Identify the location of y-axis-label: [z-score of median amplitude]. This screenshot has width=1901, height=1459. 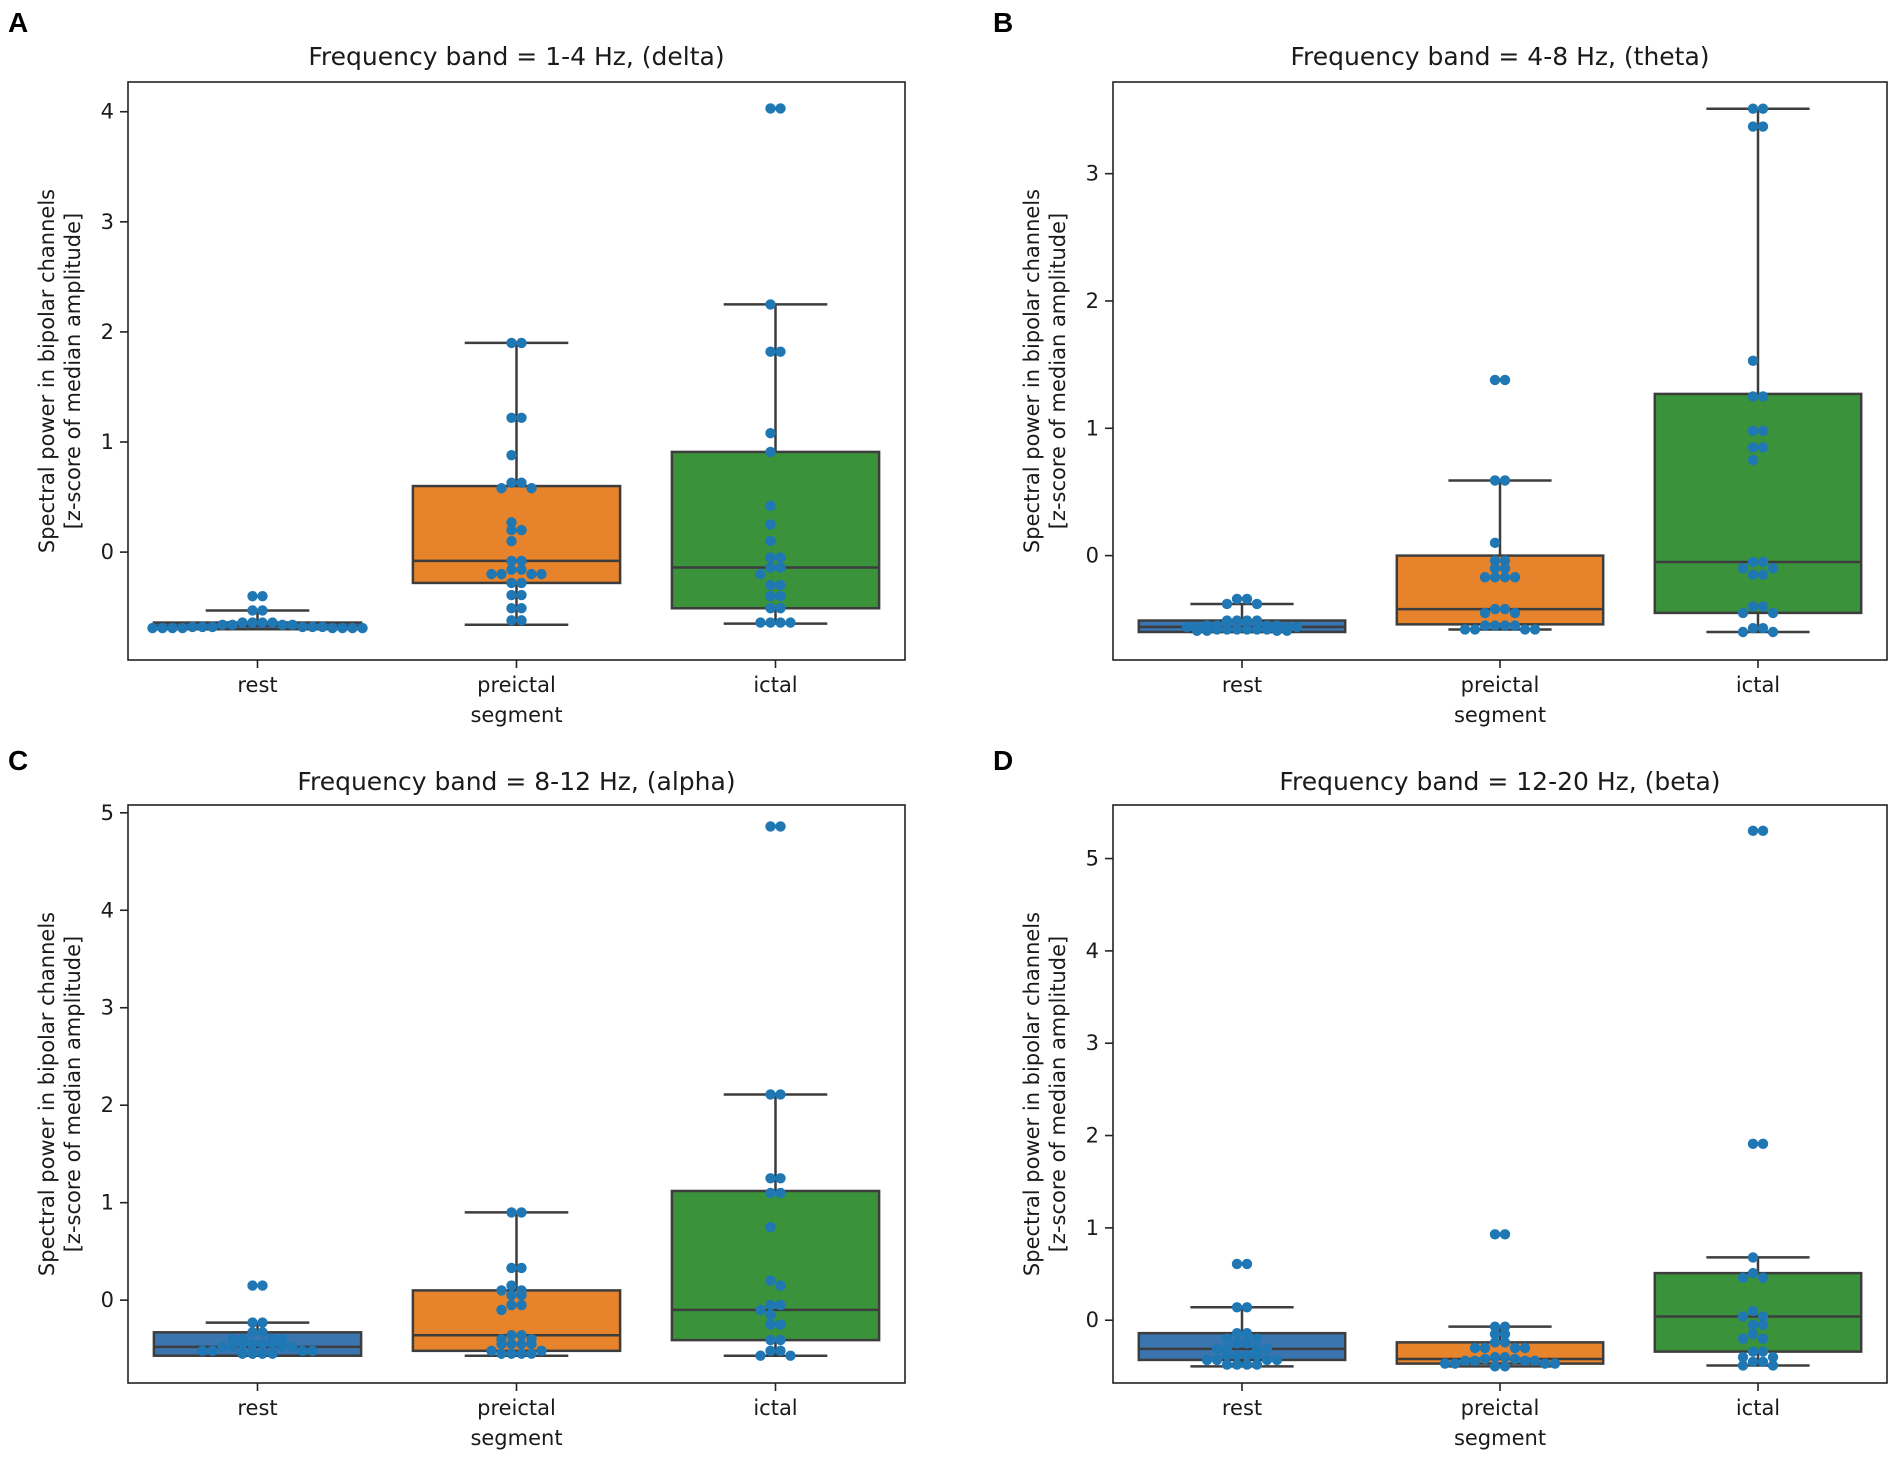
(73, 371).